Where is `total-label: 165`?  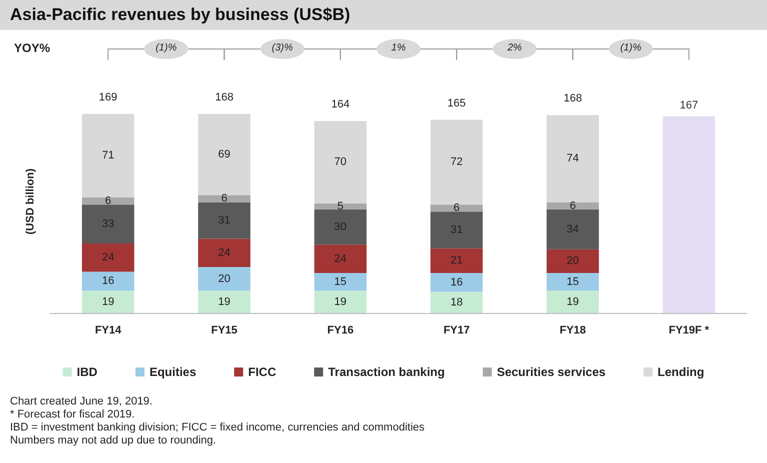
total-label: 165 is located at coordinates (456, 103).